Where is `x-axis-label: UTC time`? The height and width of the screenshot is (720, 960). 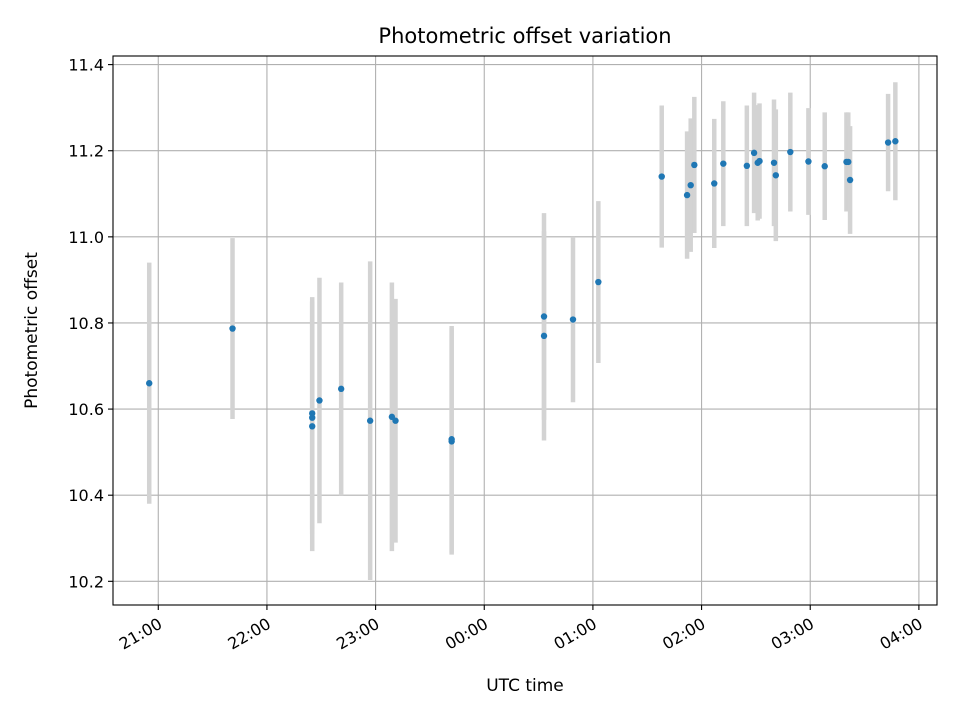 x-axis-label: UTC time is located at coordinates (525, 686).